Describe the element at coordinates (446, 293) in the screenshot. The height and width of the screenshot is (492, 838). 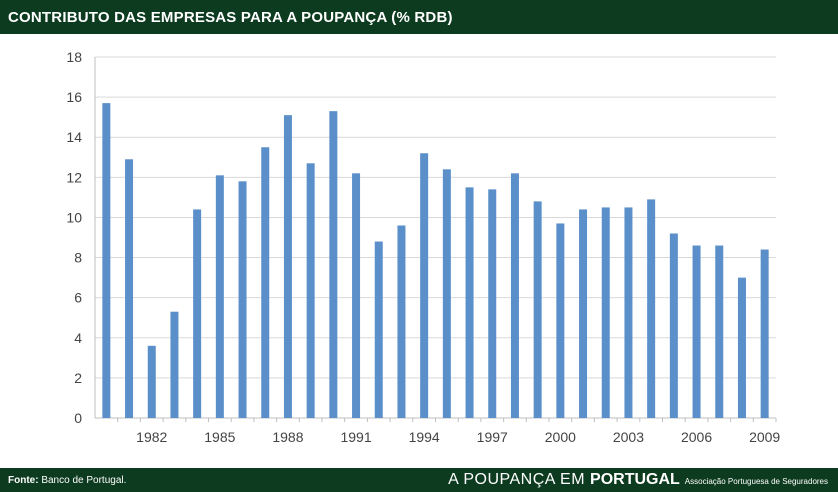
I see `bar-1995` at that location.